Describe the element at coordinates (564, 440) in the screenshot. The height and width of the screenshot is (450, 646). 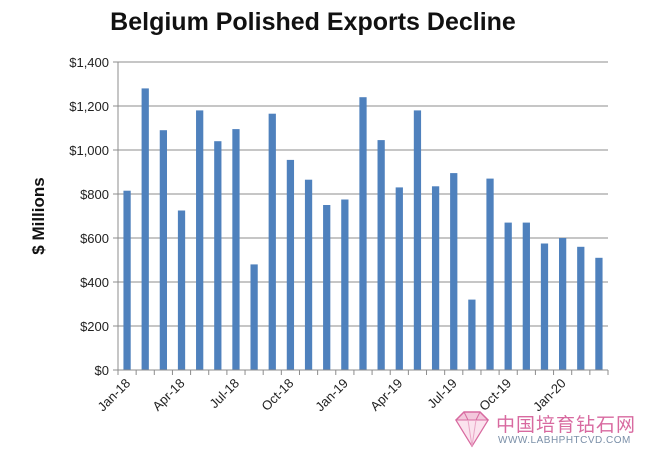
I see `watermark-url-text: WWW.LABHPHTCVD.COM` at that location.